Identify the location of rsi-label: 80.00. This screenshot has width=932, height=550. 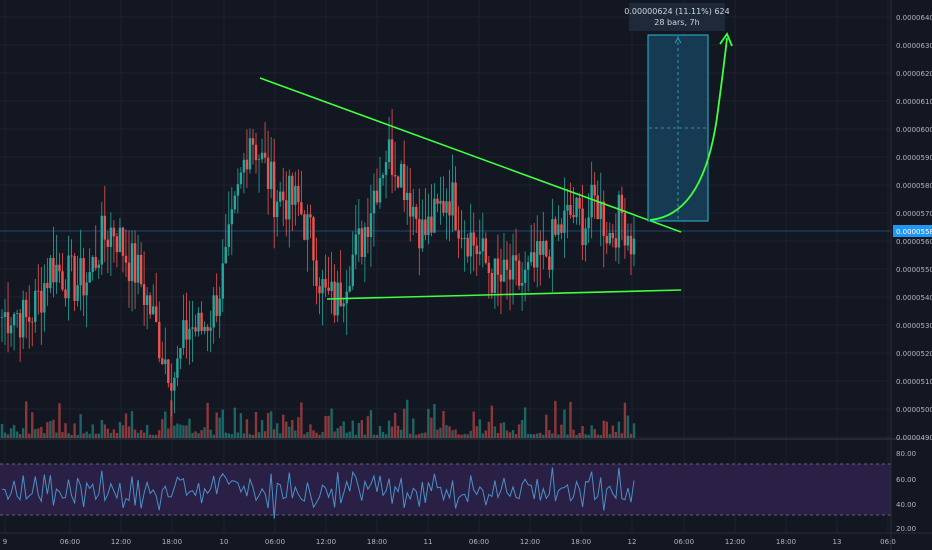
(906, 454).